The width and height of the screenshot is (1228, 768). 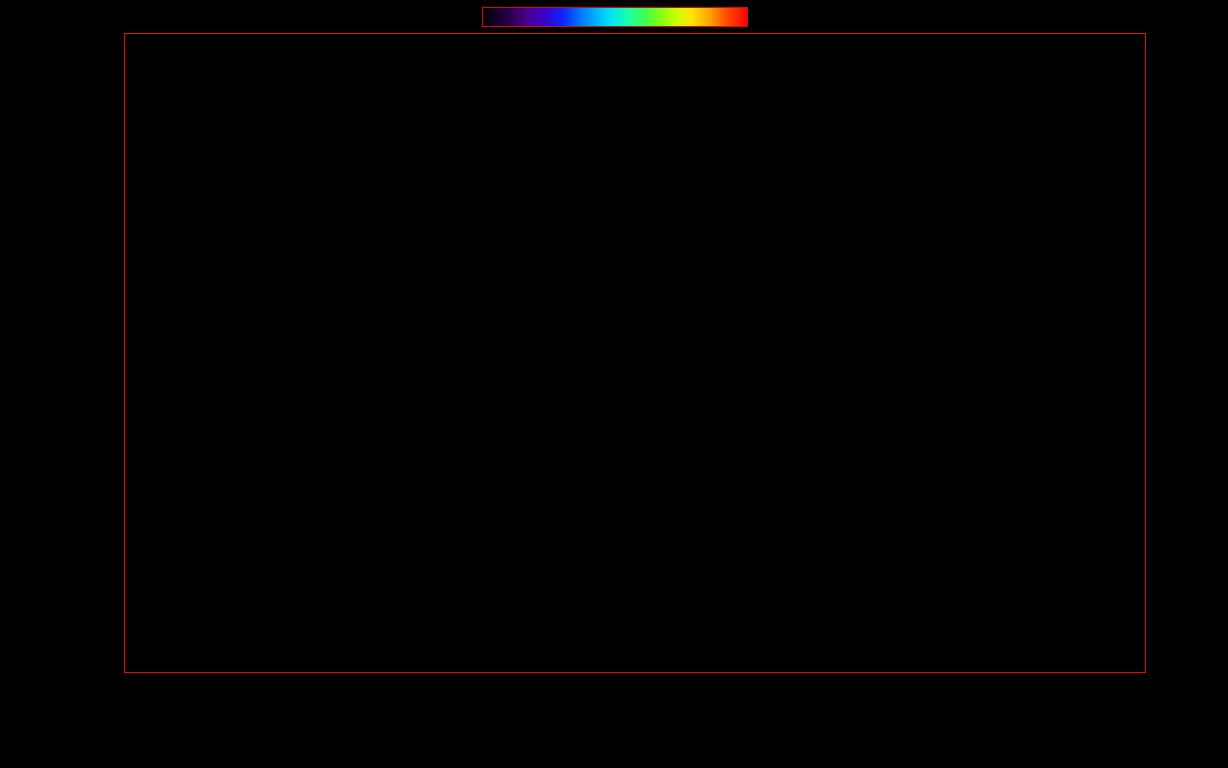 What do you see at coordinates (615, 17) in the screenshot?
I see `colorbar-gradient` at bounding box center [615, 17].